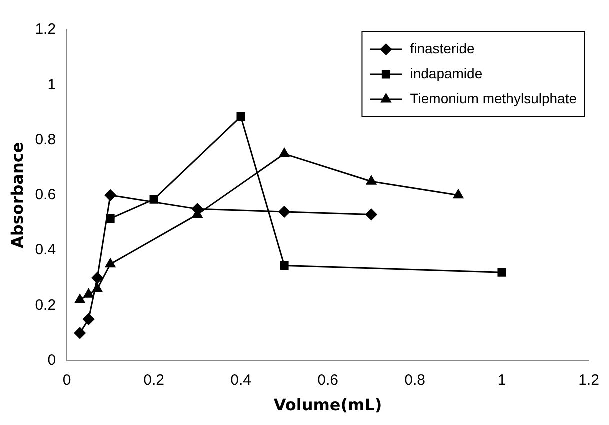 Image resolution: width=609 pixels, height=425 pixels. Describe the element at coordinates (241, 380) in the screenshot. I see `x-tick-label: 0.4` at that location.